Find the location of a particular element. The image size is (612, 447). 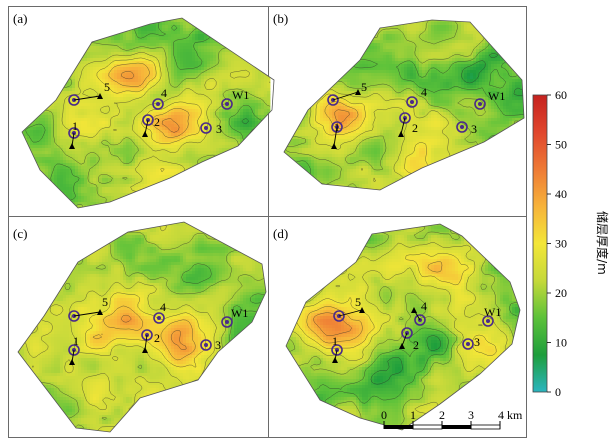

scale-tick-label: 4 km is located at coordinates (510, 415).